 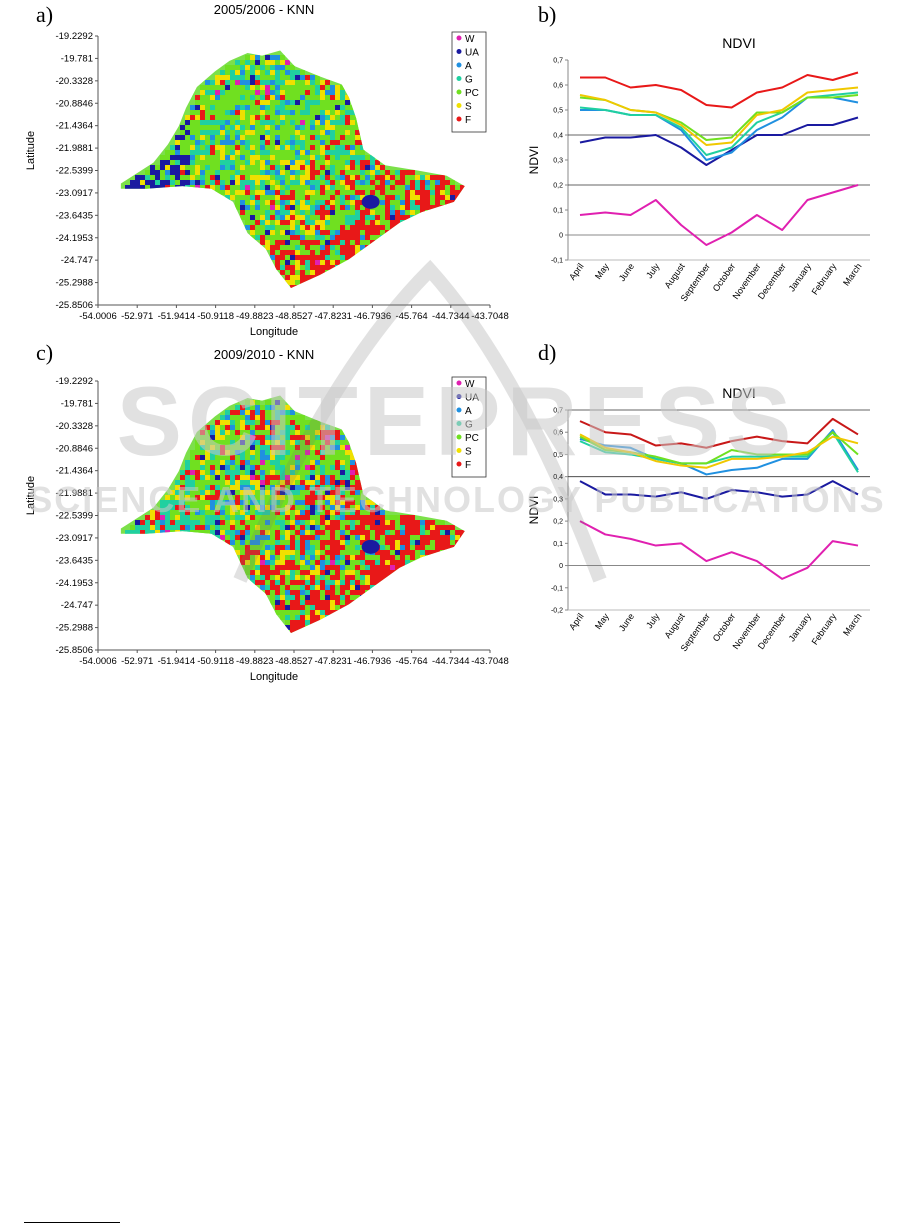 I want to click on map-x-label: Longitude, so click(x=274, y=677).